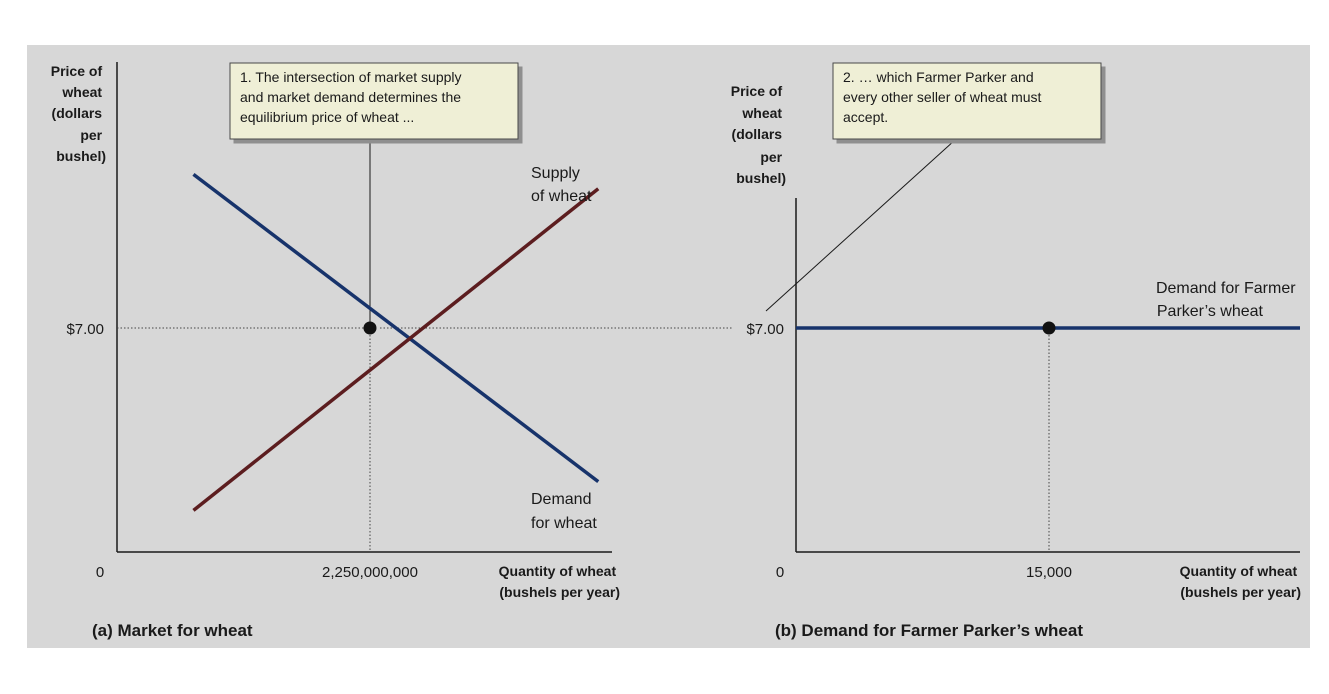 Image resolution: width=1329 pixels, height=694 pixels. Describe the element at coordinates (1240, 581) in the screenshot. I see `panel-b-xlabel: Quantity of wheat (bushels per year)` at that location.